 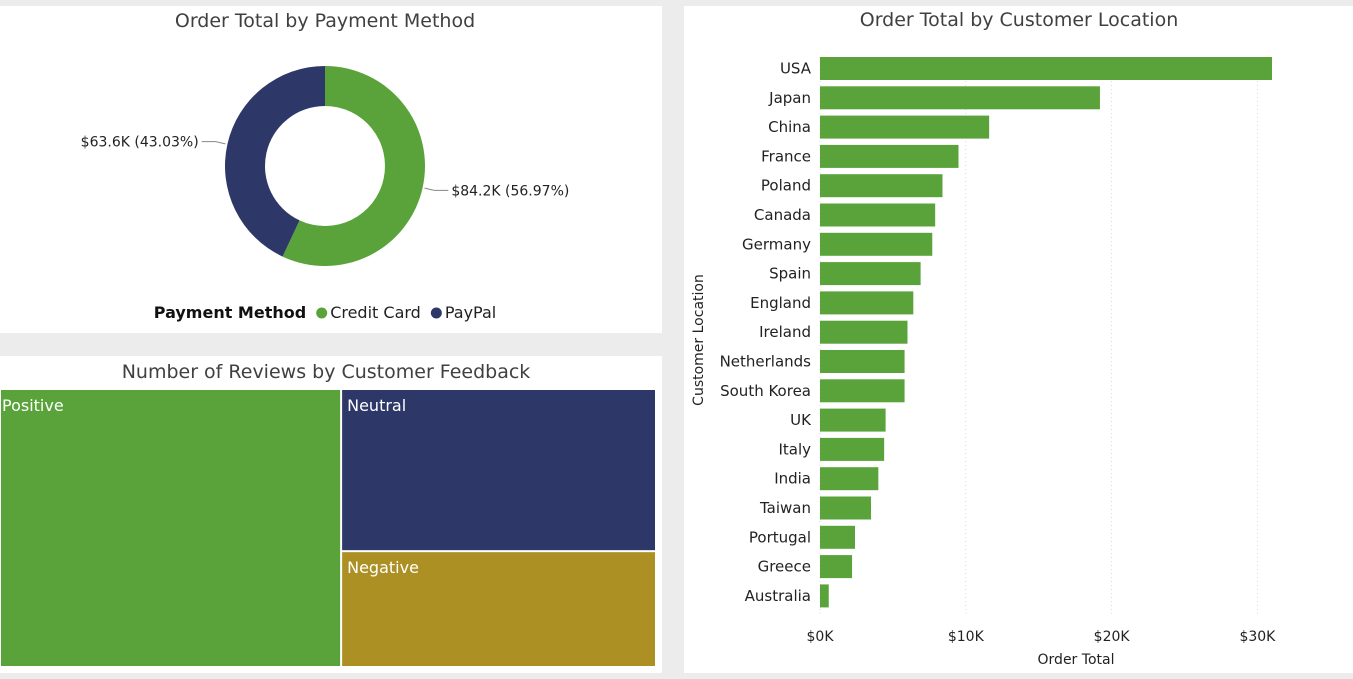 I want to click on bar-portugal, so click(x=837, y=537).